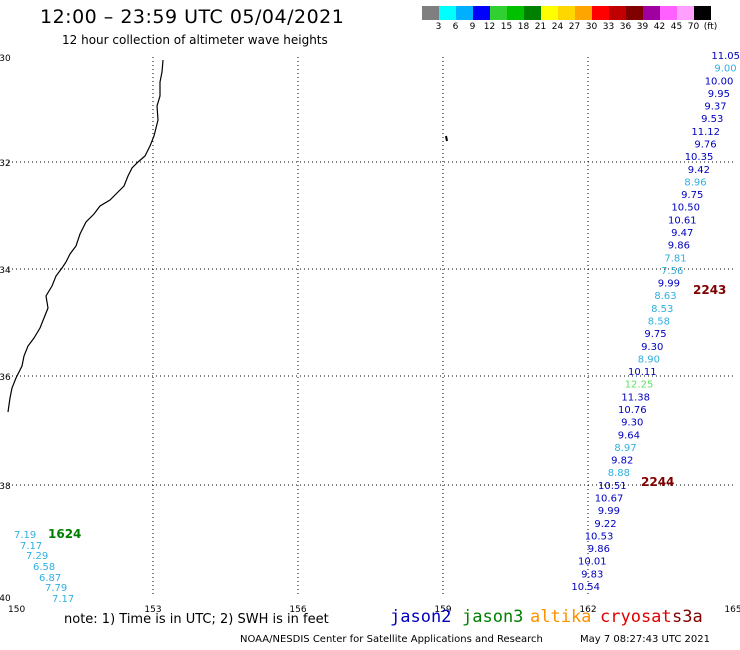 The width and height of the screenshot is (740, 650). What do you see at coordinates (636, 617) in the screenshot?
I see `satellite-legend-cryosat: cryosat` at bounding box center [636, 617].